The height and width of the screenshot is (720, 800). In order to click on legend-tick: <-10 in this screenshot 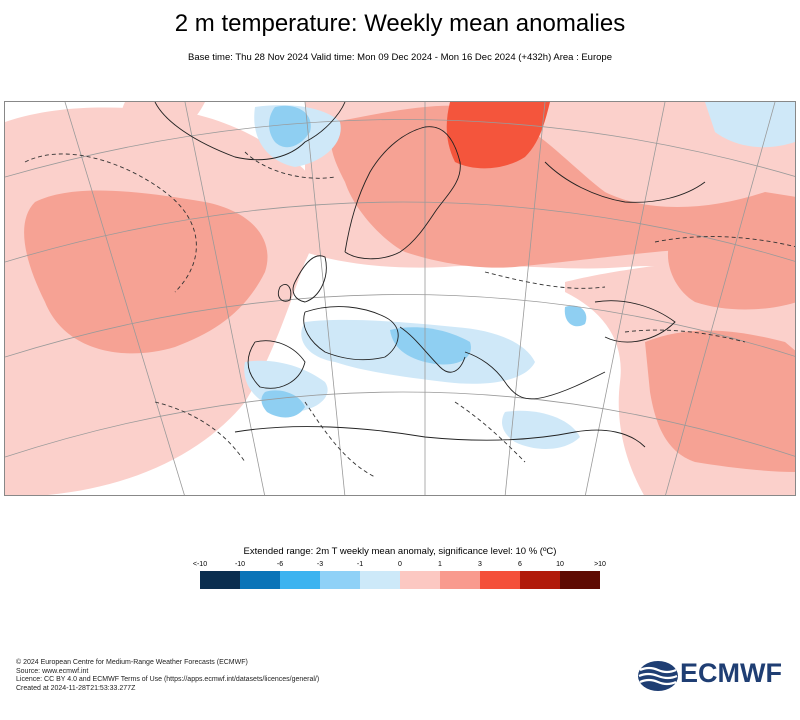, I will do `click(200, 564)`.